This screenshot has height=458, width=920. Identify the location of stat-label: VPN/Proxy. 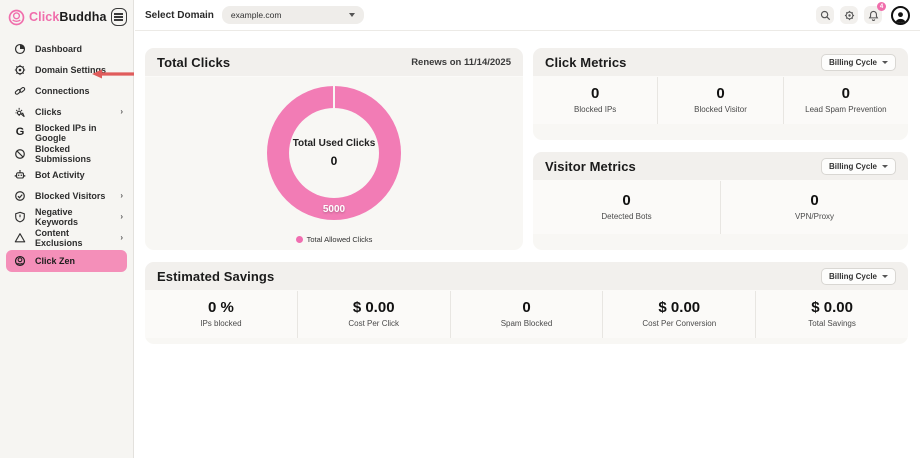
(814, 216).